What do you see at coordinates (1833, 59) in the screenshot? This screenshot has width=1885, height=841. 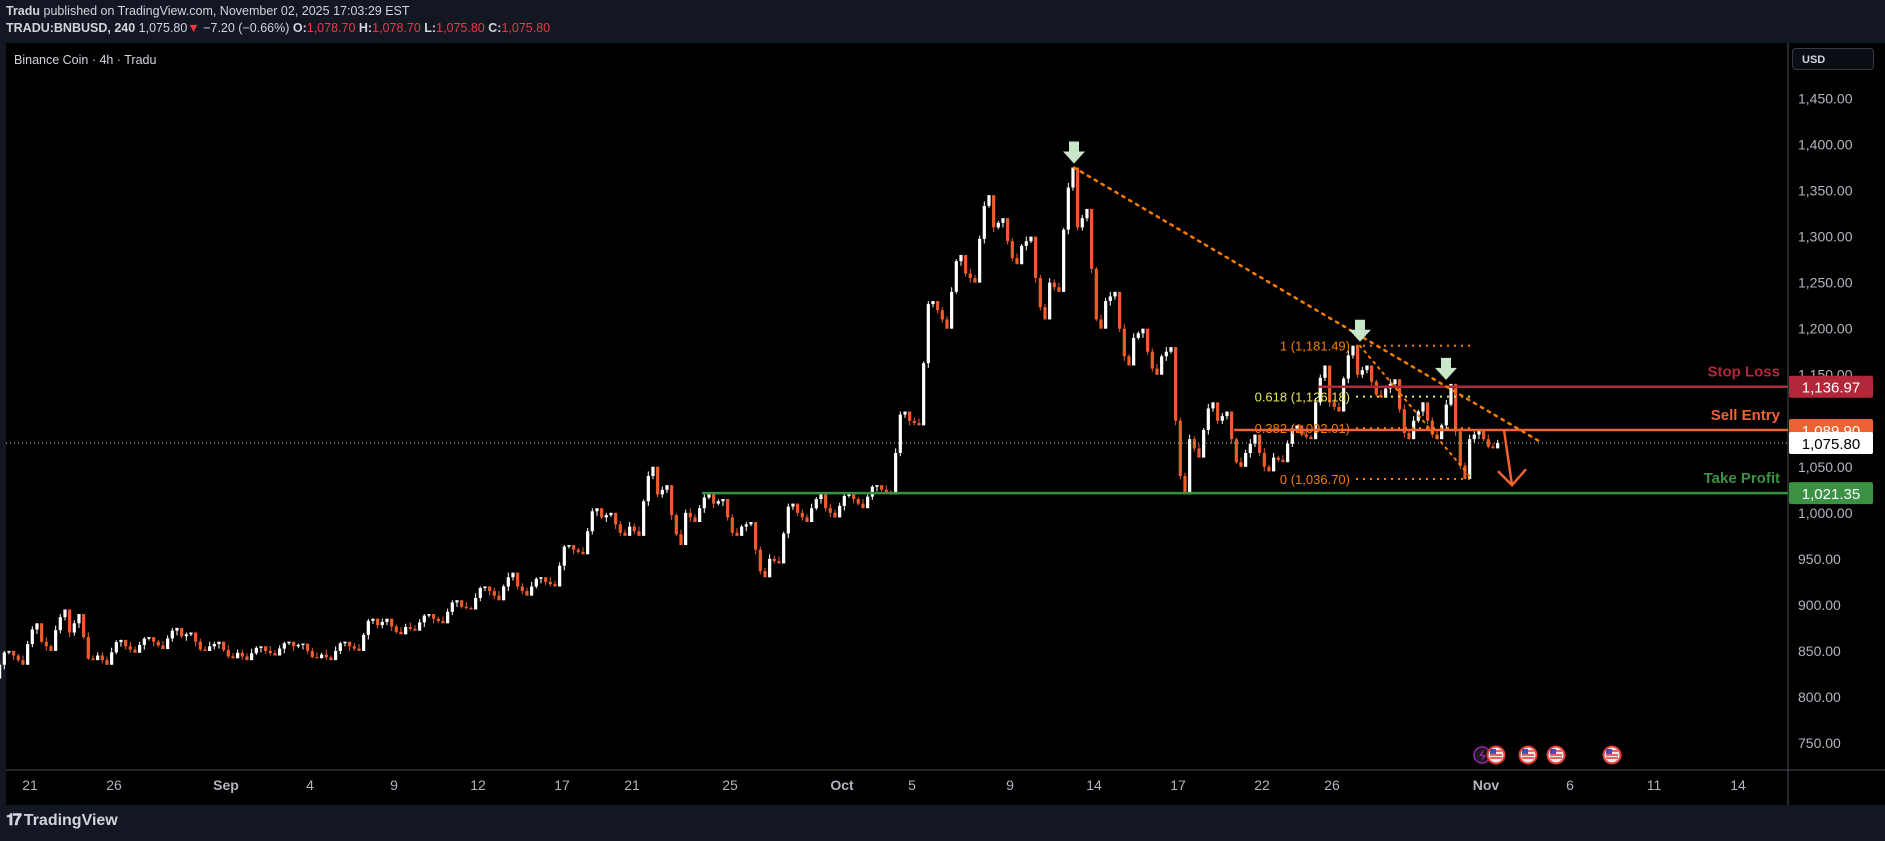 I see `currency-button: USD` at bounding box center [1833, 59].